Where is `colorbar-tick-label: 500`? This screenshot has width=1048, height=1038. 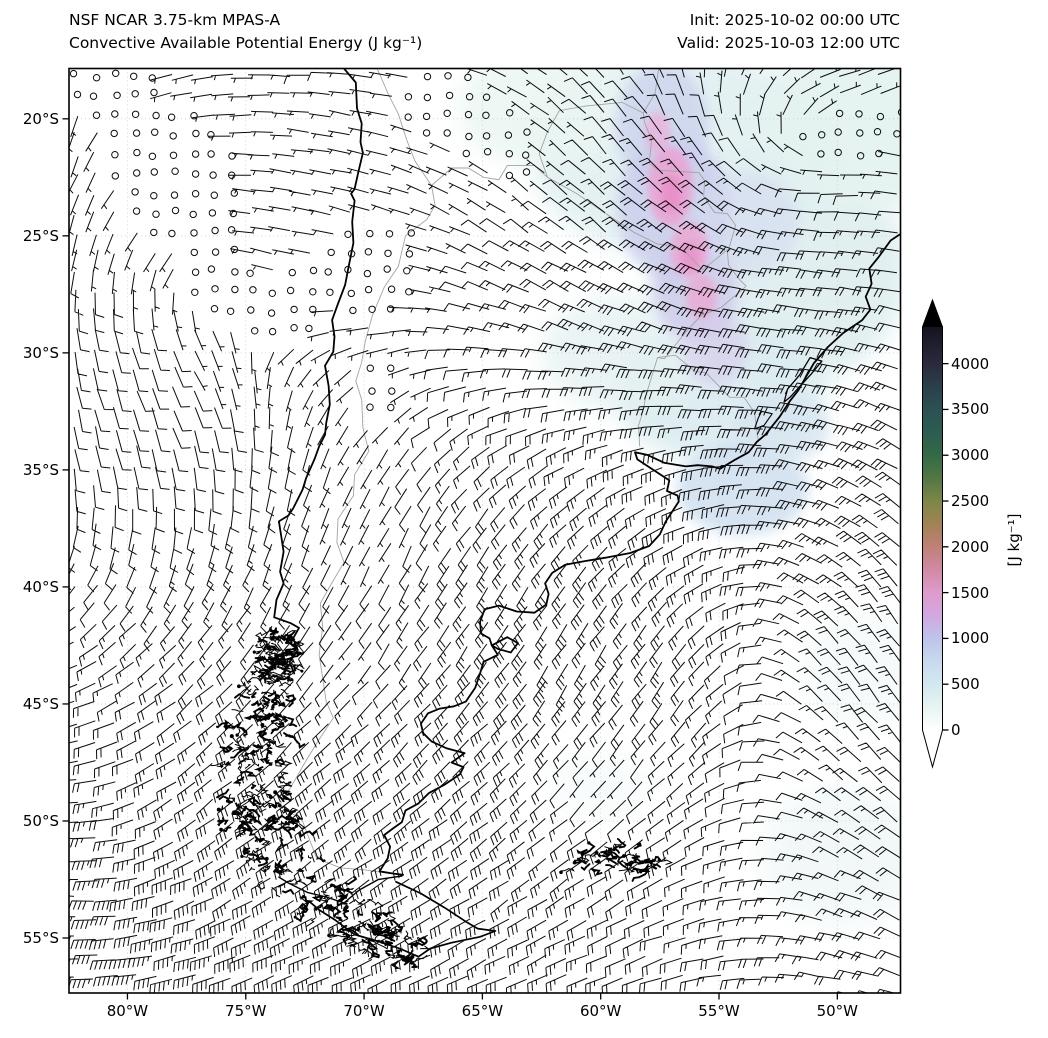 colorbar-tick-label: 500 is located at coordinates (965, 684).